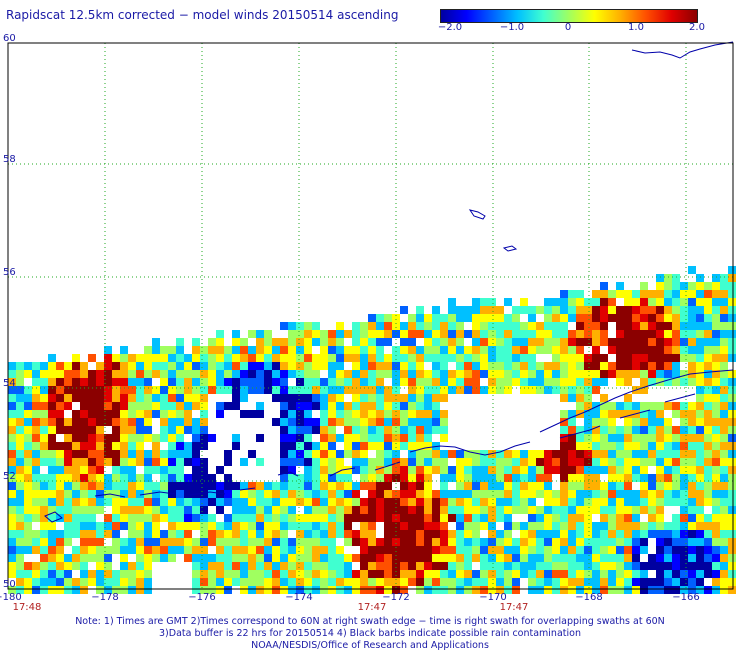 The width and height of the screenshot is (740, 652). I want to click on longitude-label: −168, so click(588, 597).